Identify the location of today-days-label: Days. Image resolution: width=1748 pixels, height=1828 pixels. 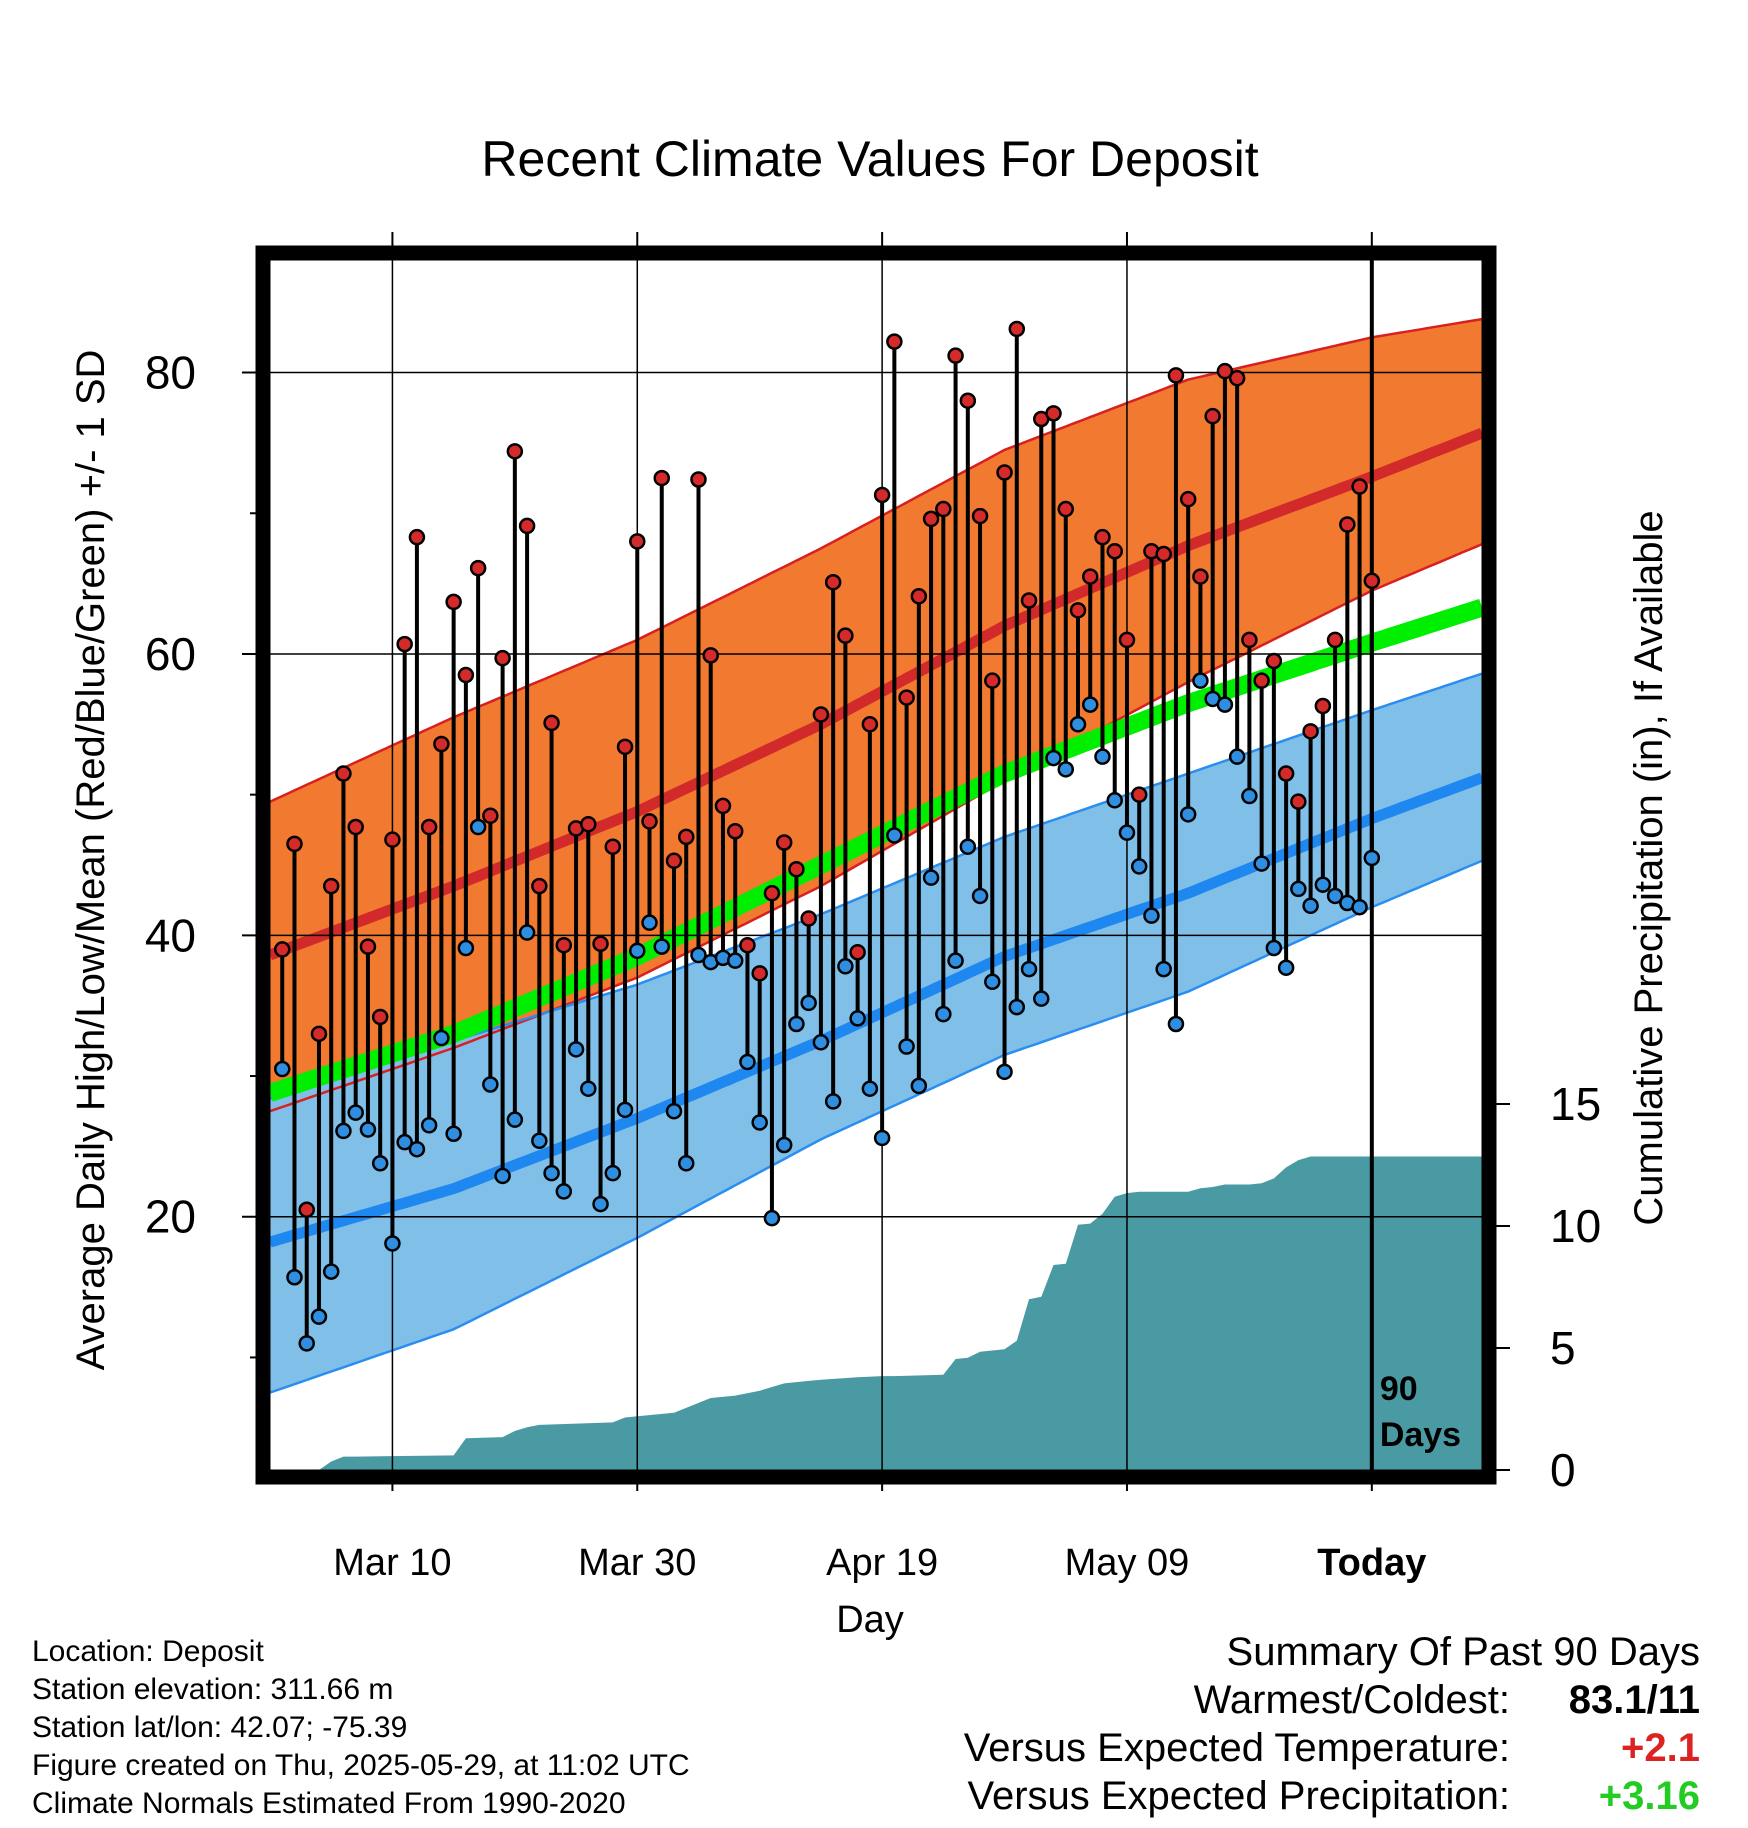
(1420, 1435).